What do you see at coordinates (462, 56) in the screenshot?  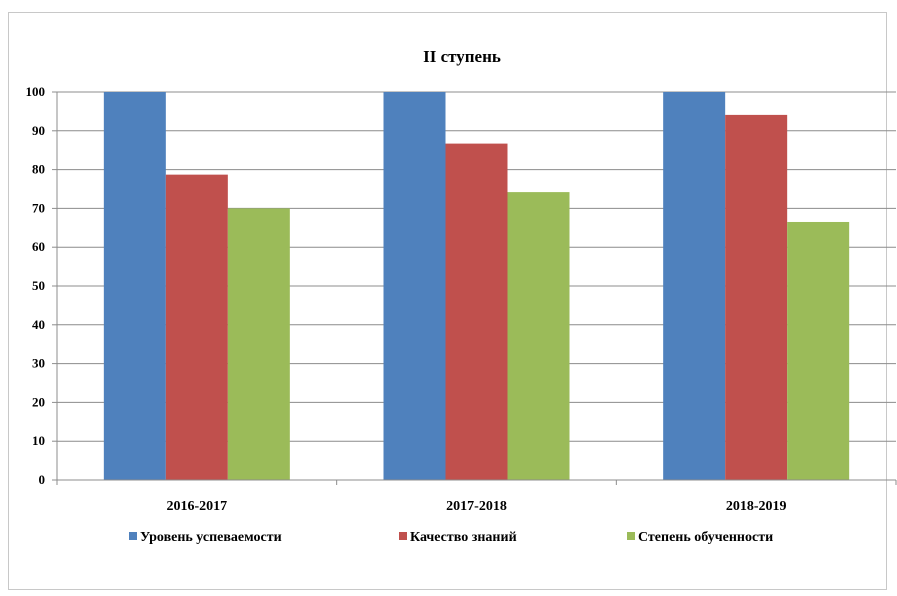 I see `chart-title: II ступень` at bounding box center [462, 56].